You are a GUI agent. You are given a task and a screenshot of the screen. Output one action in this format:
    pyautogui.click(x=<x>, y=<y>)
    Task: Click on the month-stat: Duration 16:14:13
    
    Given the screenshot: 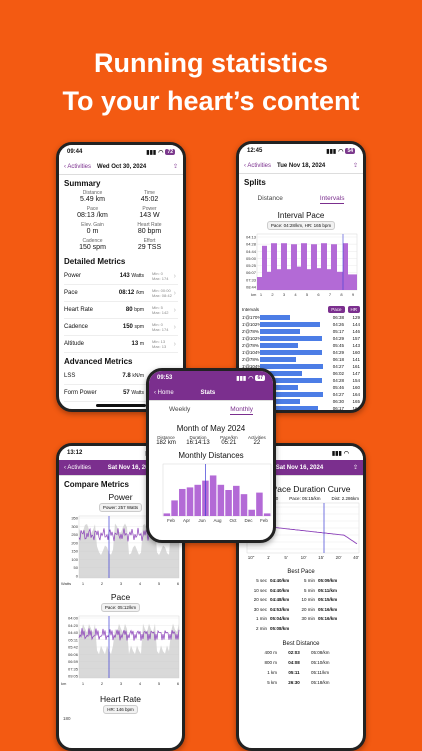 What is the action you would take?
    pyautogui.click(x=197, y=440)
    